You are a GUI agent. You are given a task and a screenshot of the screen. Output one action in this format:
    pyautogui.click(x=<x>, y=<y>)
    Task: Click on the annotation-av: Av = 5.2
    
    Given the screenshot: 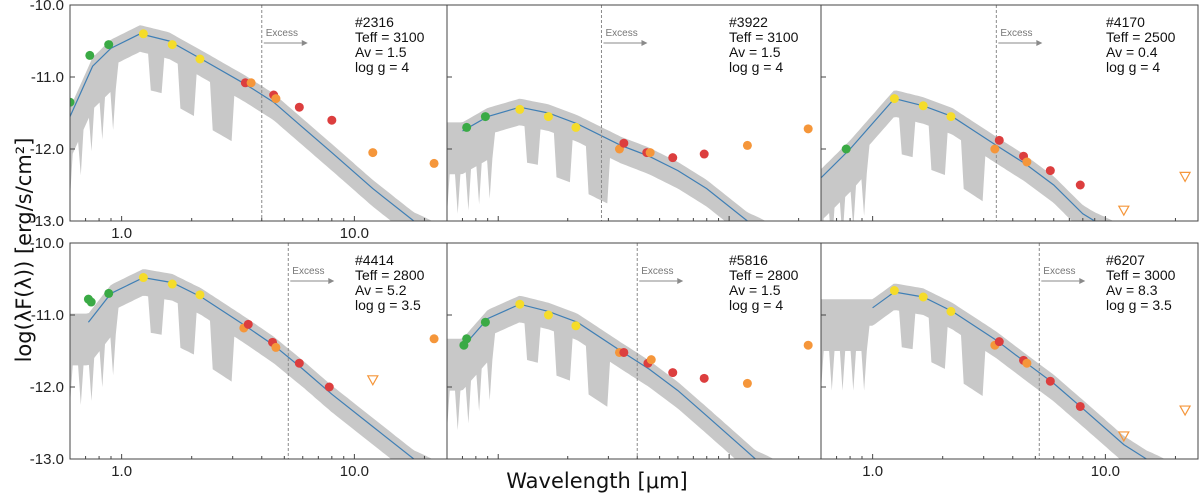 What is the action you would take?
    pyautogui.click(x=381, y=290)
    